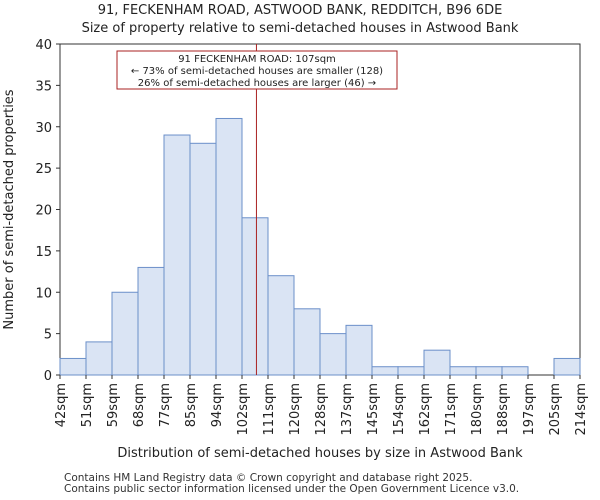 This screenshot has height=500, width=600. I want to click on bar-68sqm, so click(151, 321).